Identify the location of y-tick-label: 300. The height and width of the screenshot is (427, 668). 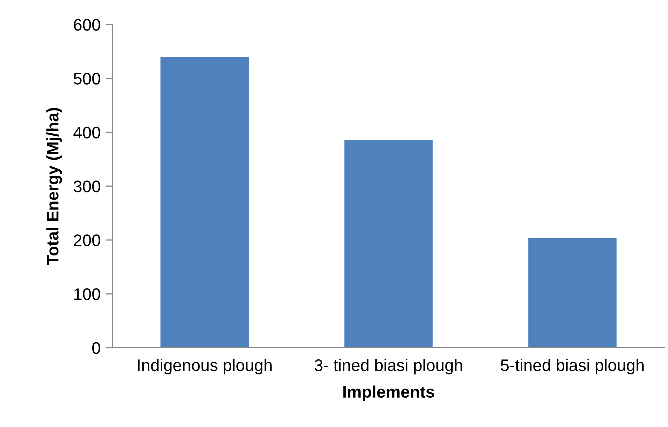
(87, 186).